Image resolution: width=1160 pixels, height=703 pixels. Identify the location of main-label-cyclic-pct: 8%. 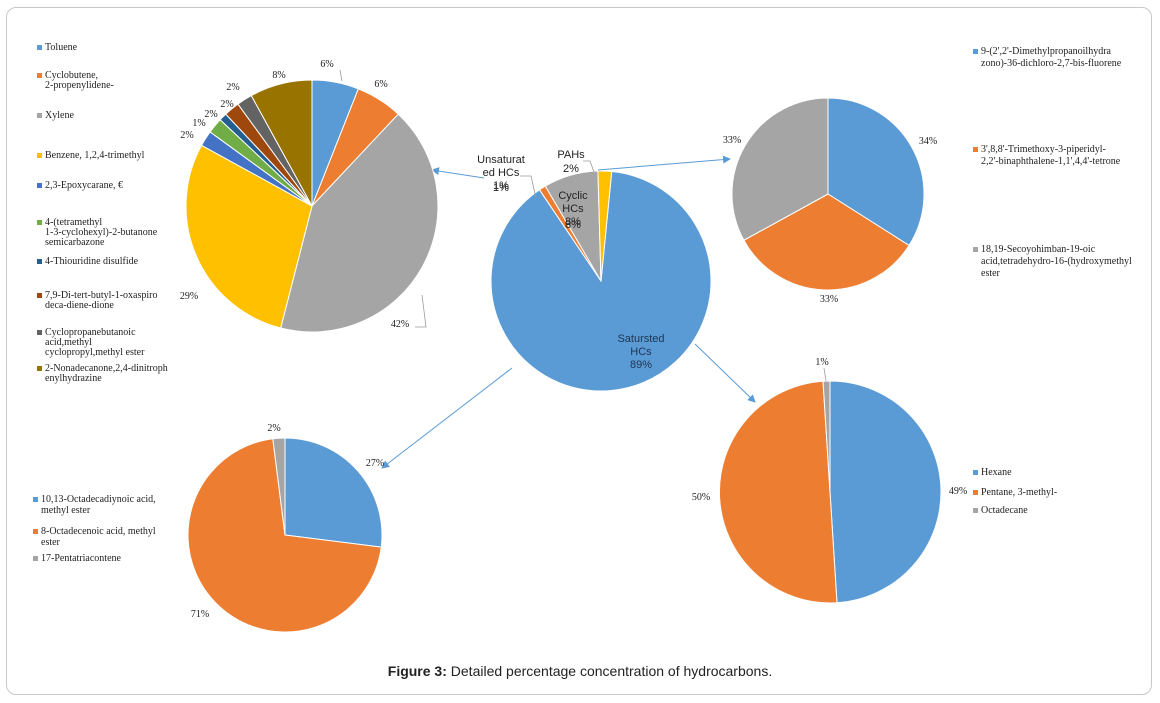
(573, 225).